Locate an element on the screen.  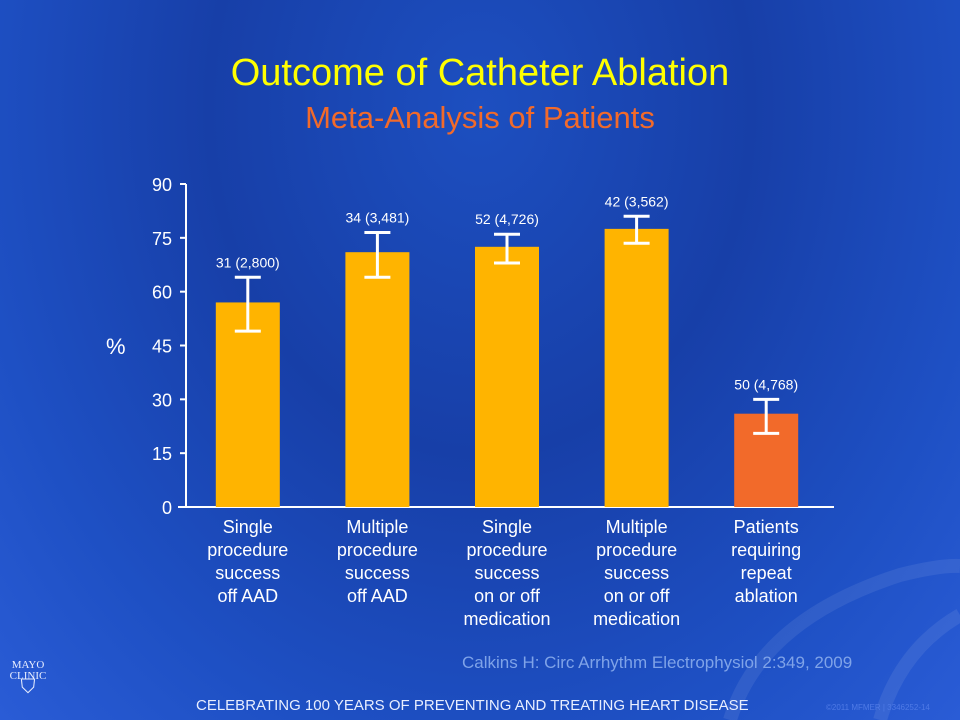
y-tick-label: 60 is located at coordinates (162, 293).